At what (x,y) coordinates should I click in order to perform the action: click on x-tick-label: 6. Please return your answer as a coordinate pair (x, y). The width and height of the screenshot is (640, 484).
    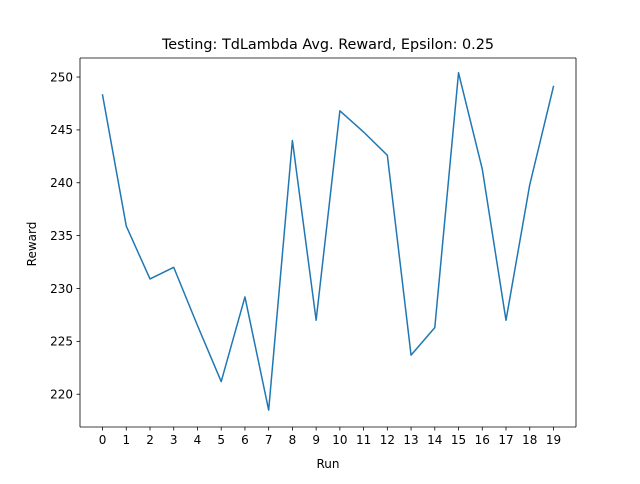
    Looking at the image, I should click on (245, 440).